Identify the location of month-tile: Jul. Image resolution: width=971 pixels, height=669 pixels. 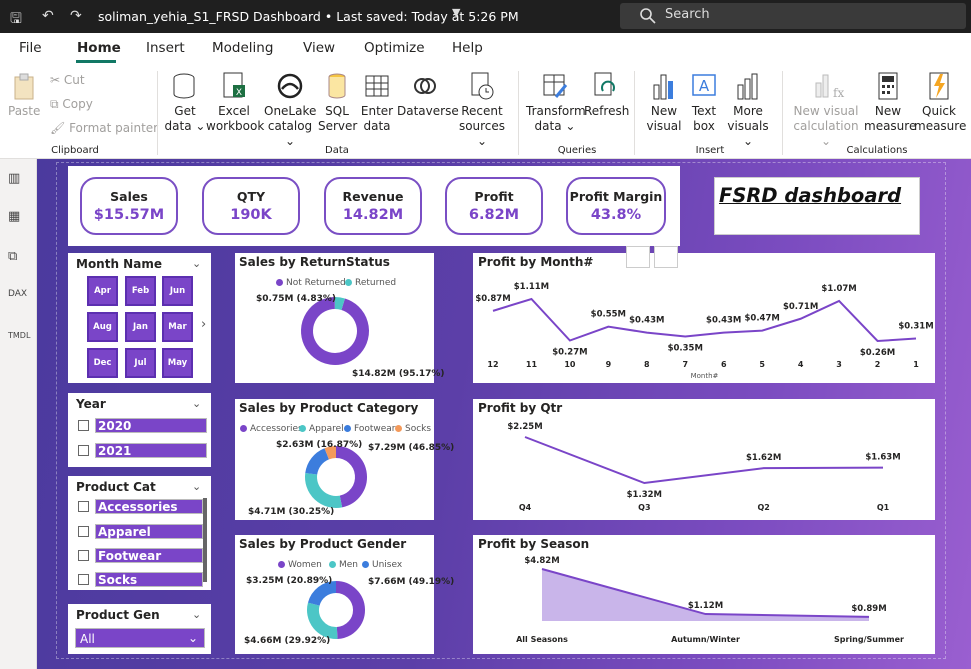
(140, 363).